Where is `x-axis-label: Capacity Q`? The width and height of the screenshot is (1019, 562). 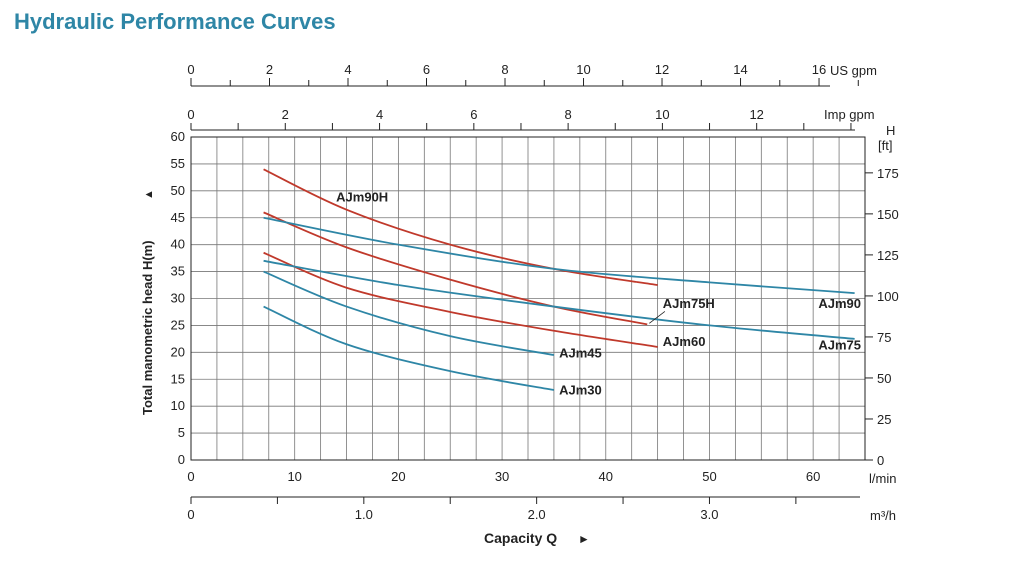
x-axis-label: Capacity Q is located at coordinates (520, 538).